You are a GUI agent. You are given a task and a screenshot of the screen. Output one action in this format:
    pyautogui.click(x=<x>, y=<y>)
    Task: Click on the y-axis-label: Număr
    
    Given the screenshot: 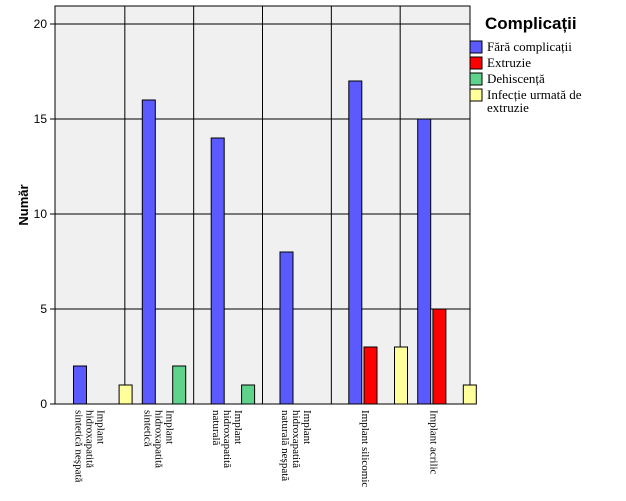 What is the action you would take?
    pyautogui.click(x=23, y=204)
    